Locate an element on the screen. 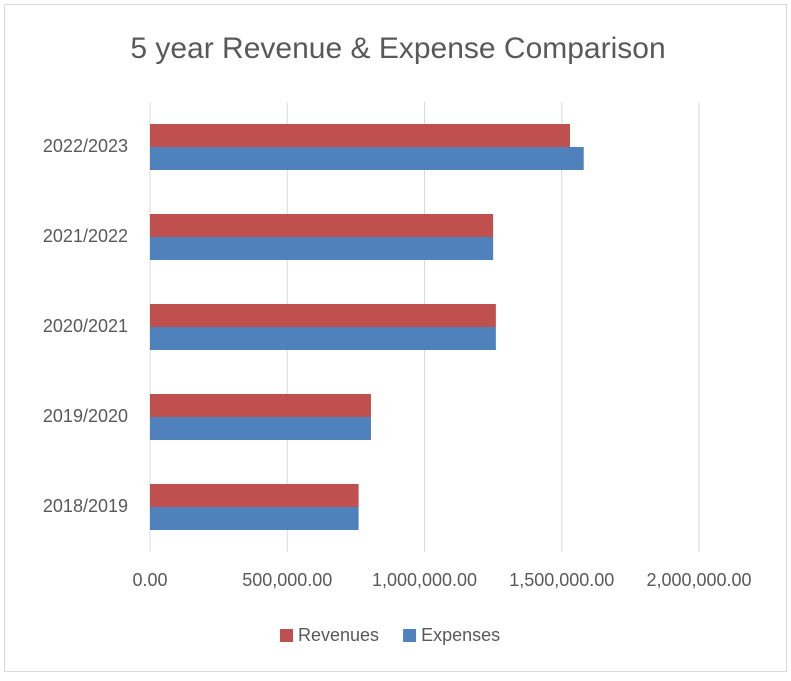  y-tick-label: 2018/2019 is located at coordinates (85, 506).